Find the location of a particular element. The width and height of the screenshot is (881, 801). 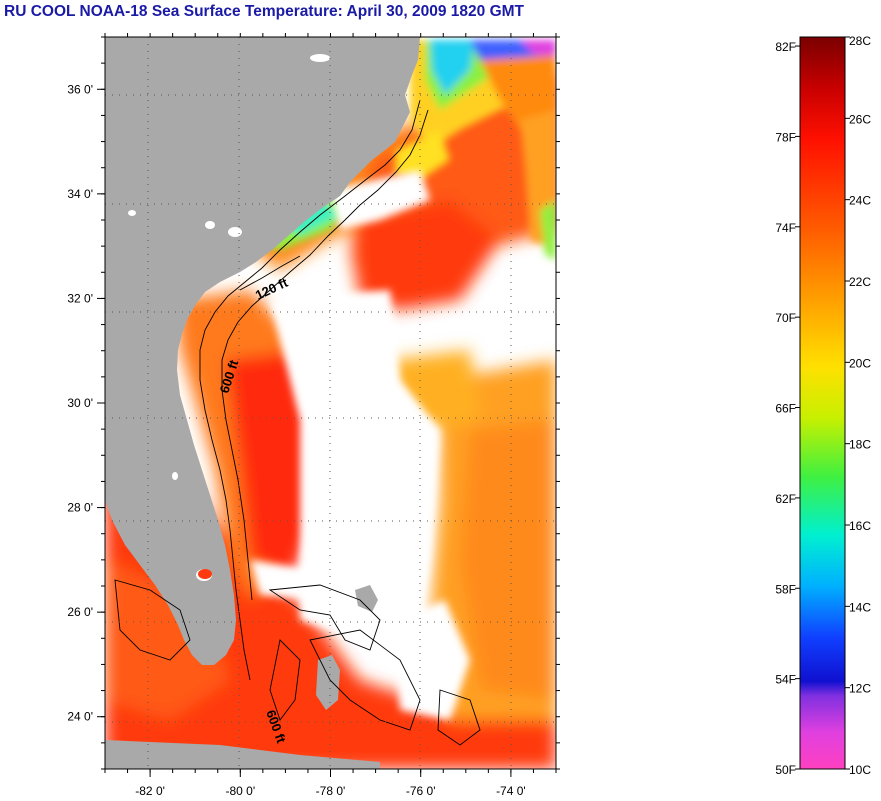

x-tick-label: -78 0' is located at coordinates (331, 791).